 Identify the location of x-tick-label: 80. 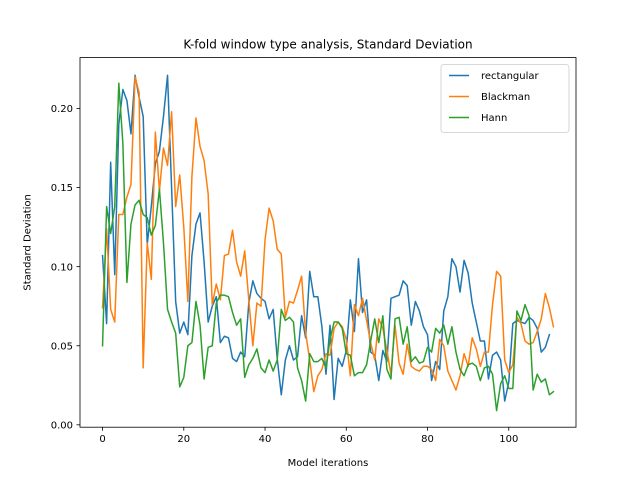
(427, 439).